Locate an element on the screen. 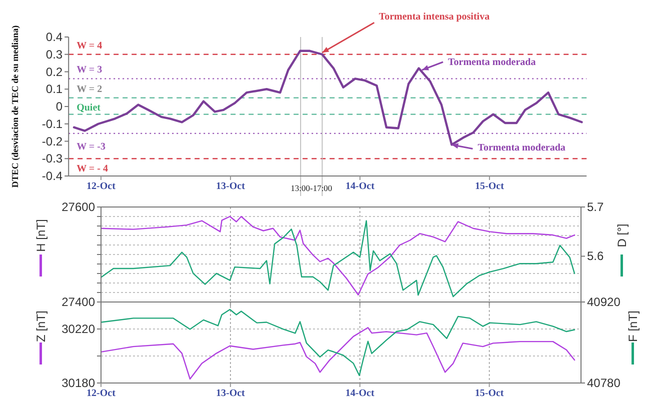 Image resolution: width=649 pixels, height=420 pixels. y-tick-label: -0.3 is located at coordinates (52, 159).